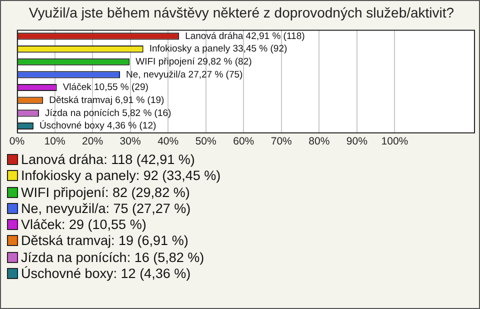 The image size is (480, 309). What do you see at coordinates (357, 142) in the screenshot?
I see `x-tick-label: 90%` at bounding box center [357, 142].